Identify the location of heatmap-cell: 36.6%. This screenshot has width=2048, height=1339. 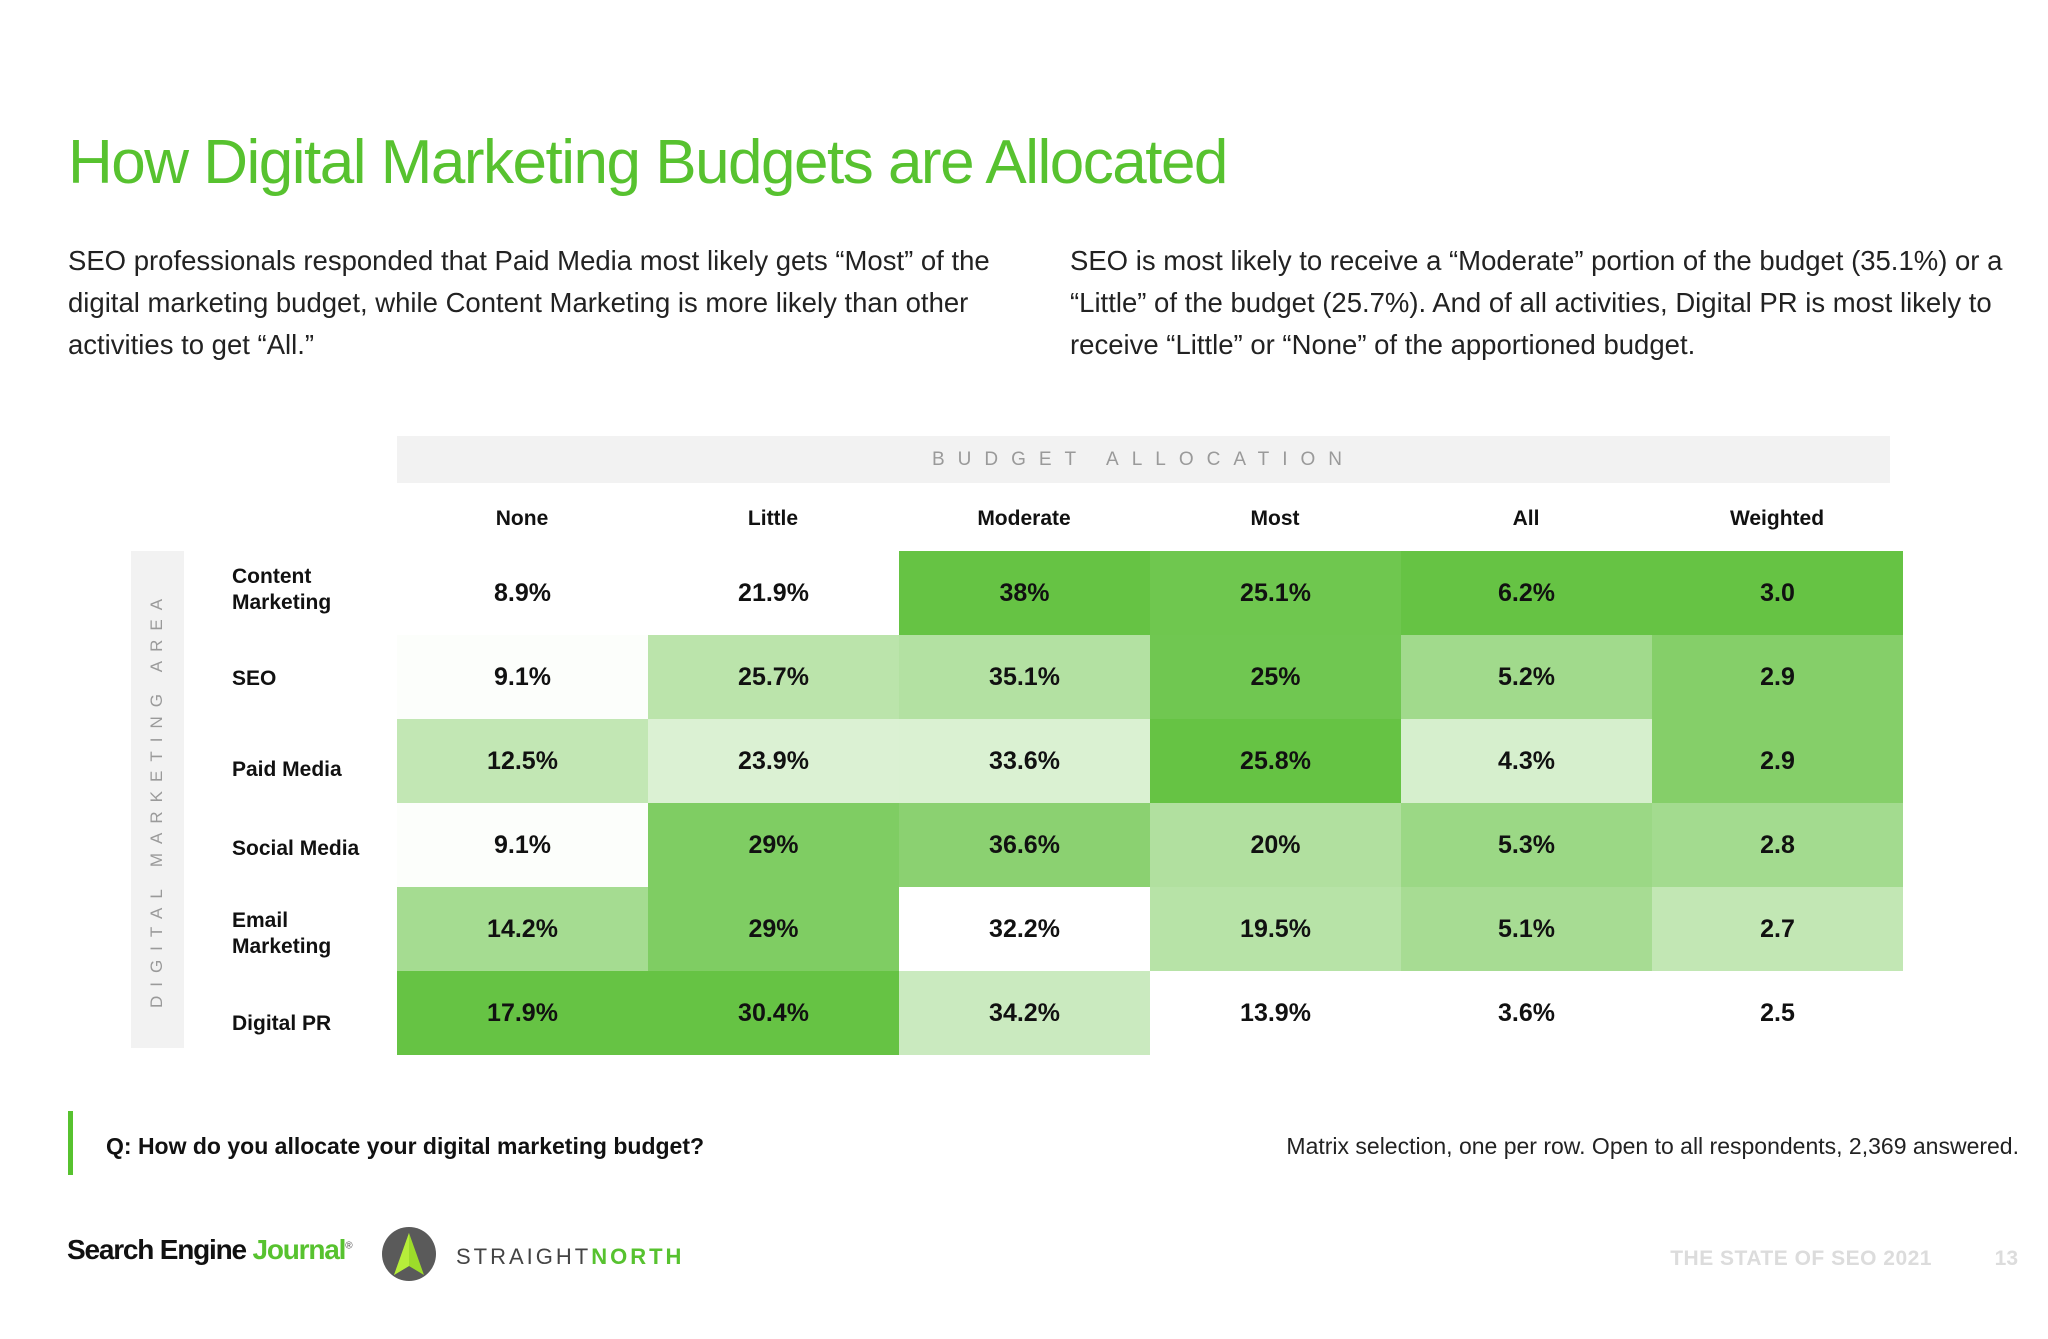
(1024, 845).